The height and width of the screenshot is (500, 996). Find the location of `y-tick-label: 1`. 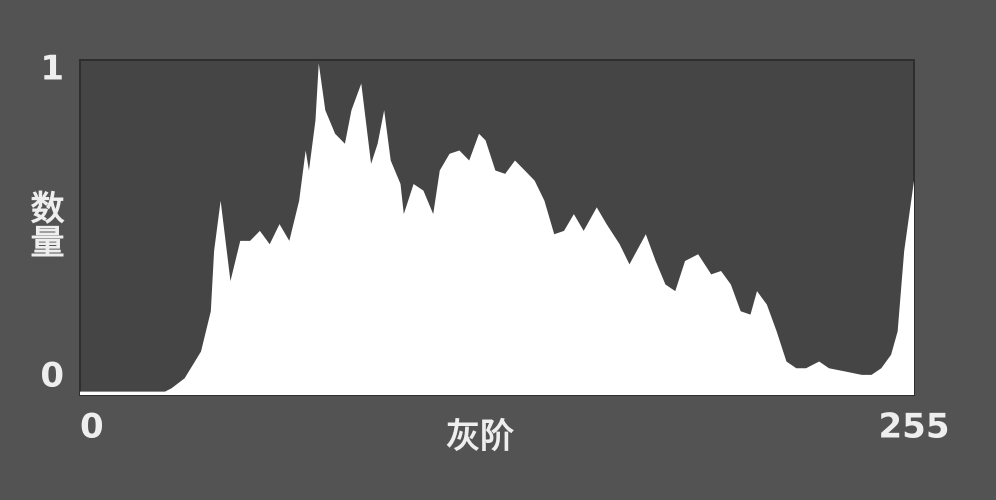

y-tick-label: 1 is located at coordinates (52, 69).